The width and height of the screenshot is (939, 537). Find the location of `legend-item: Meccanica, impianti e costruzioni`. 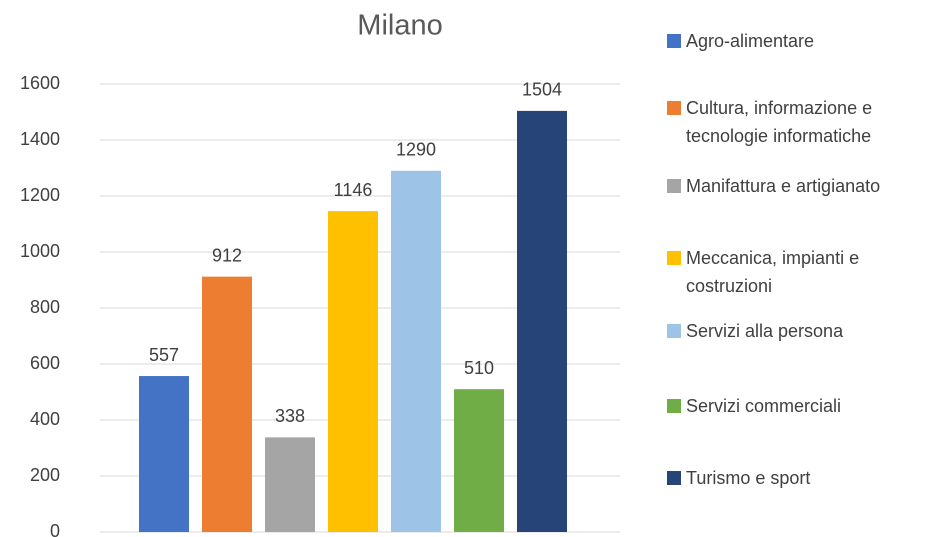

legend-item: Meccanica, impianti e costruzioni is located at coordinates (802, 272).